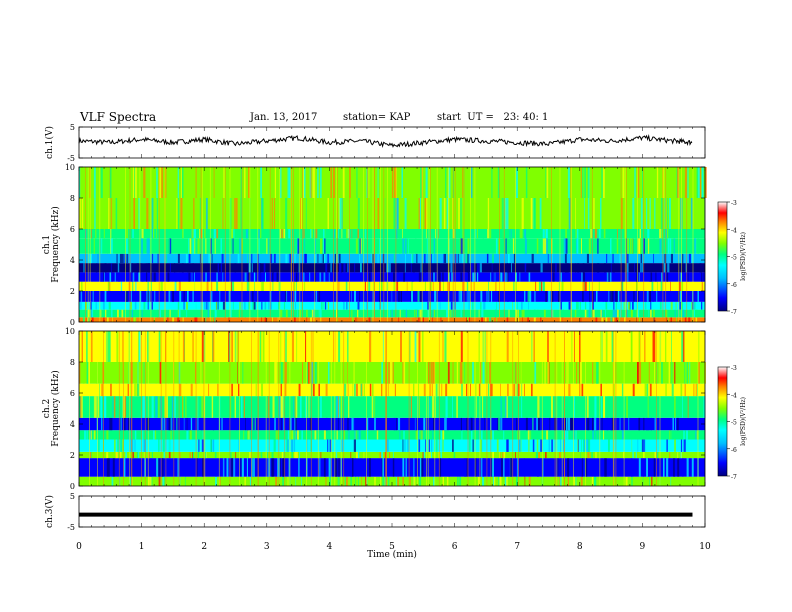 This screenshot has height=612, width=792. What do you see at coordinates (142, 547) in the screenshot?
I see `x-tick-label: 1` at bounding box center [142, 547].